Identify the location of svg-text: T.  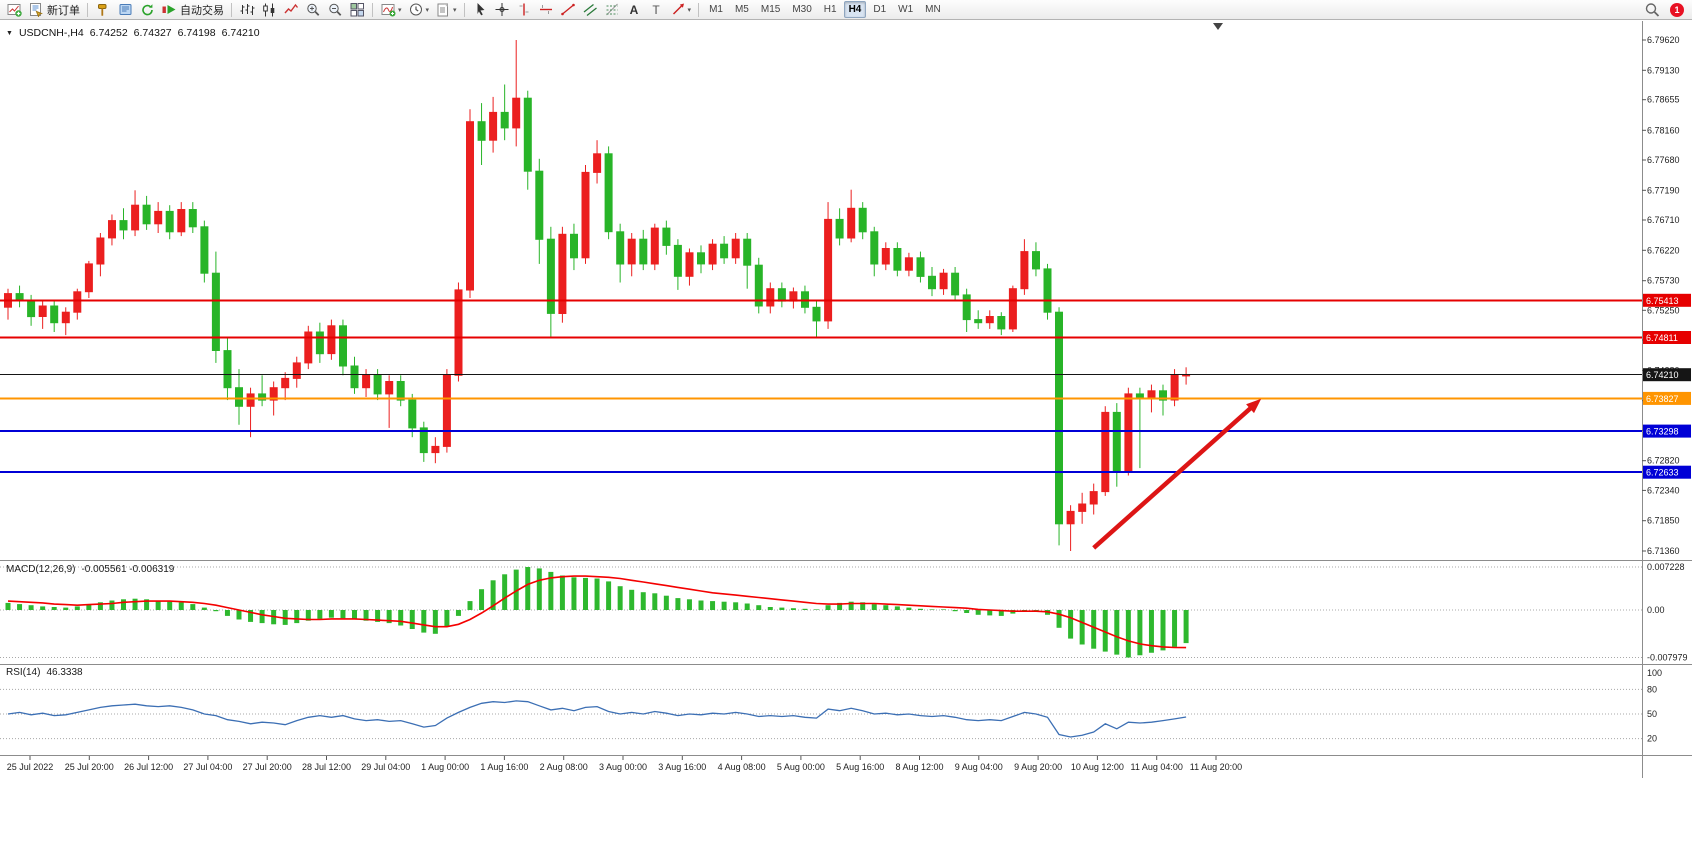
(656, 10).